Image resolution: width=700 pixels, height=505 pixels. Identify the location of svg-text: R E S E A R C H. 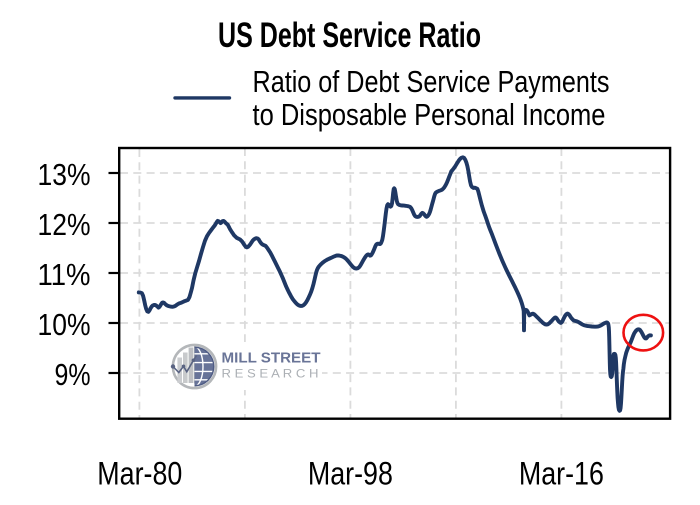
(270, 374).